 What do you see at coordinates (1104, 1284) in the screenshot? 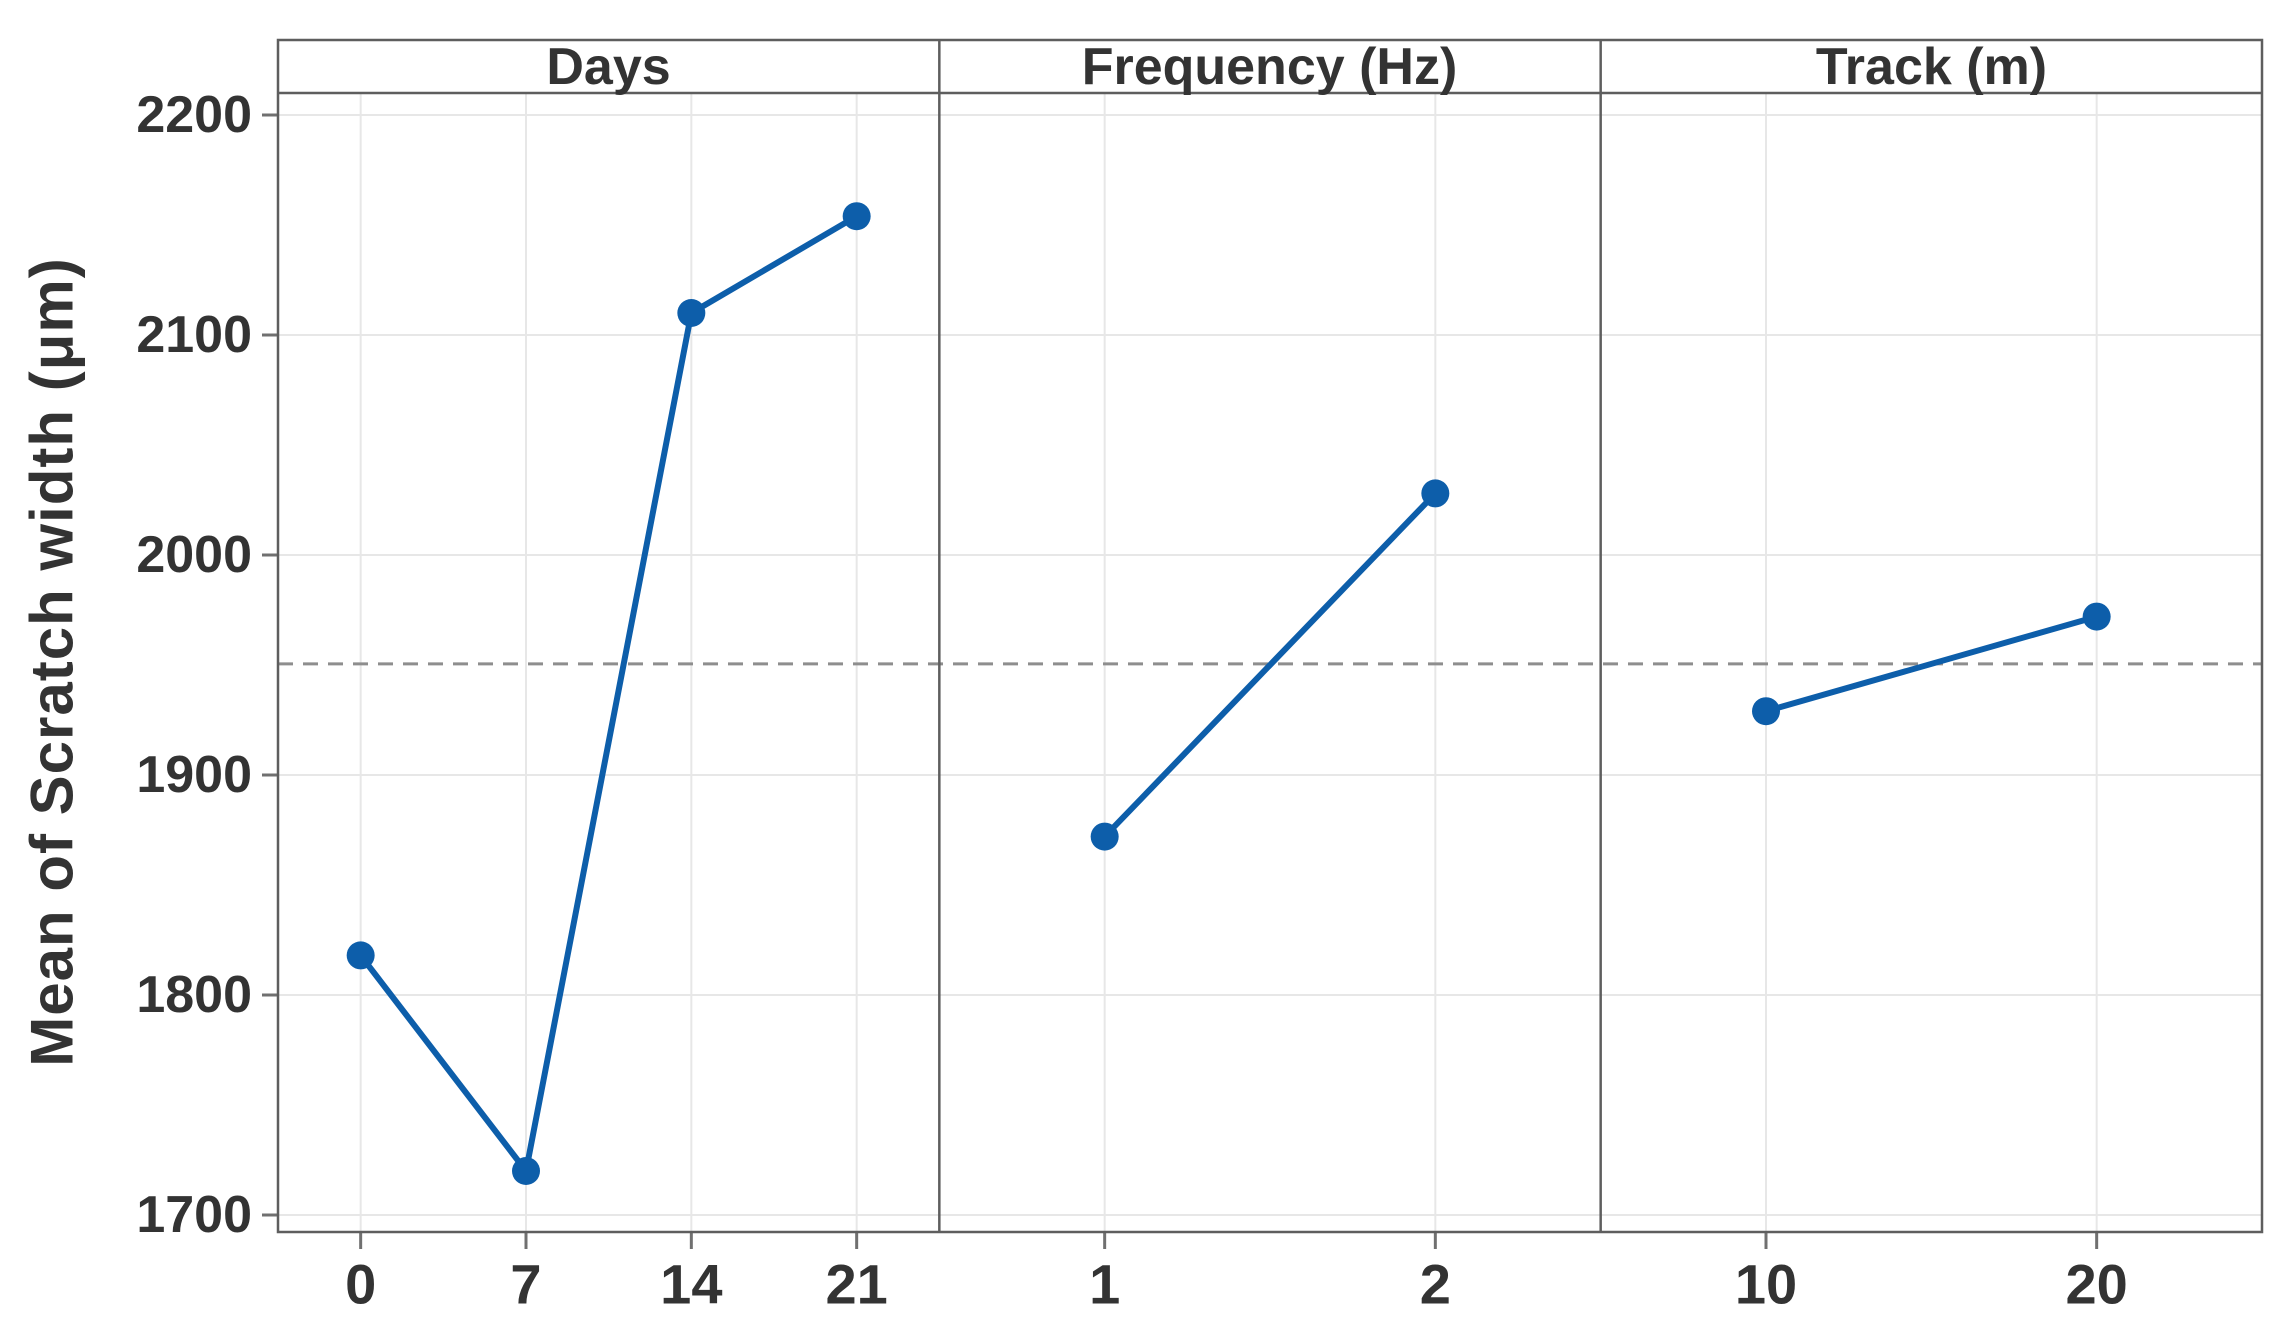
I see `x-tick-label: 1` at bounding box center [1104, 1284].